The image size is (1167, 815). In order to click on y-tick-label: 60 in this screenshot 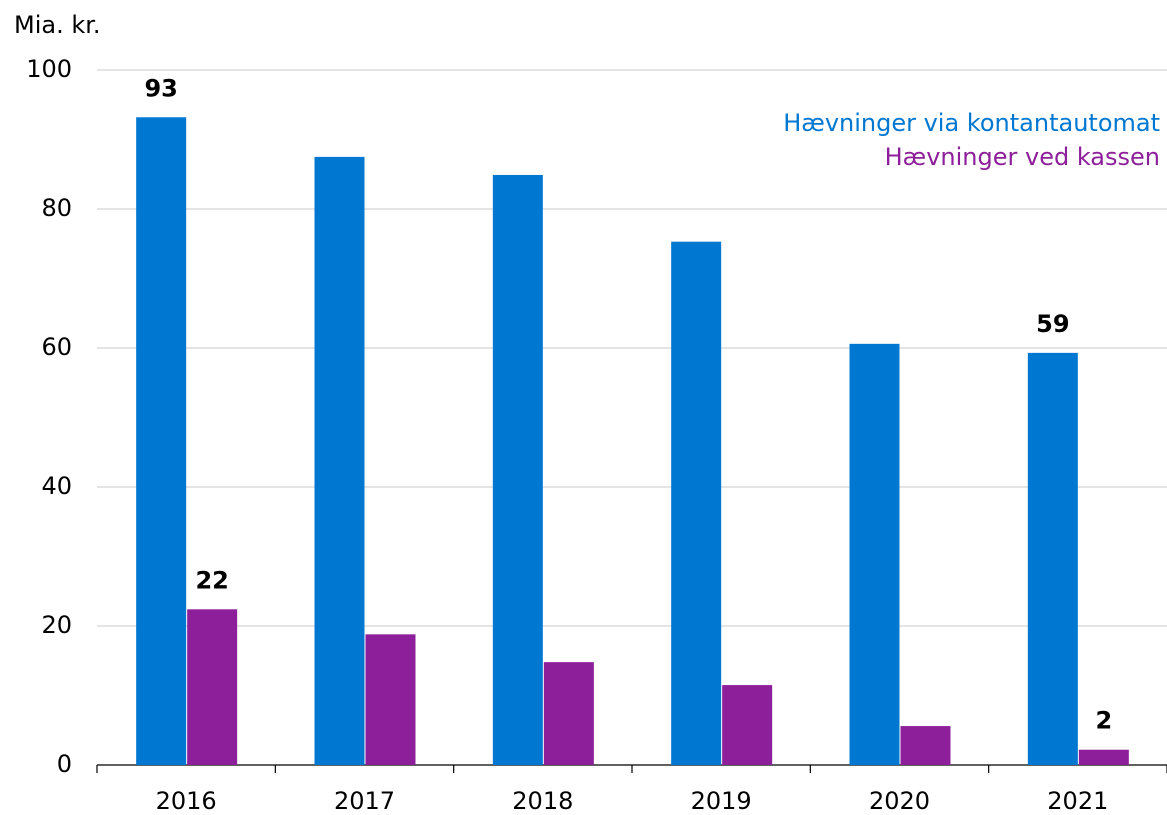, I will do `click(56, 347)`.